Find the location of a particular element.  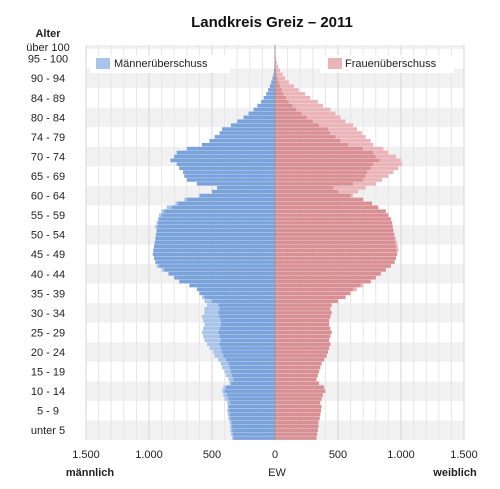

legend-background is located at coordinates (387, 64).